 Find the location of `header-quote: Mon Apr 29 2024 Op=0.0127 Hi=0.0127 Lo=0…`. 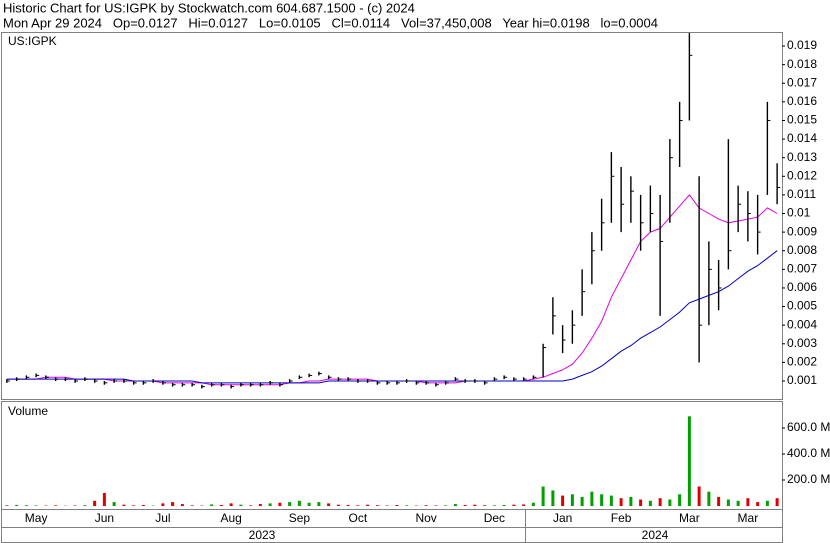

header-quote: Mon Apr 29 2024 Op=0.0127 Hi=0.0127 Lo=0… is located at coordinates (330, 22).